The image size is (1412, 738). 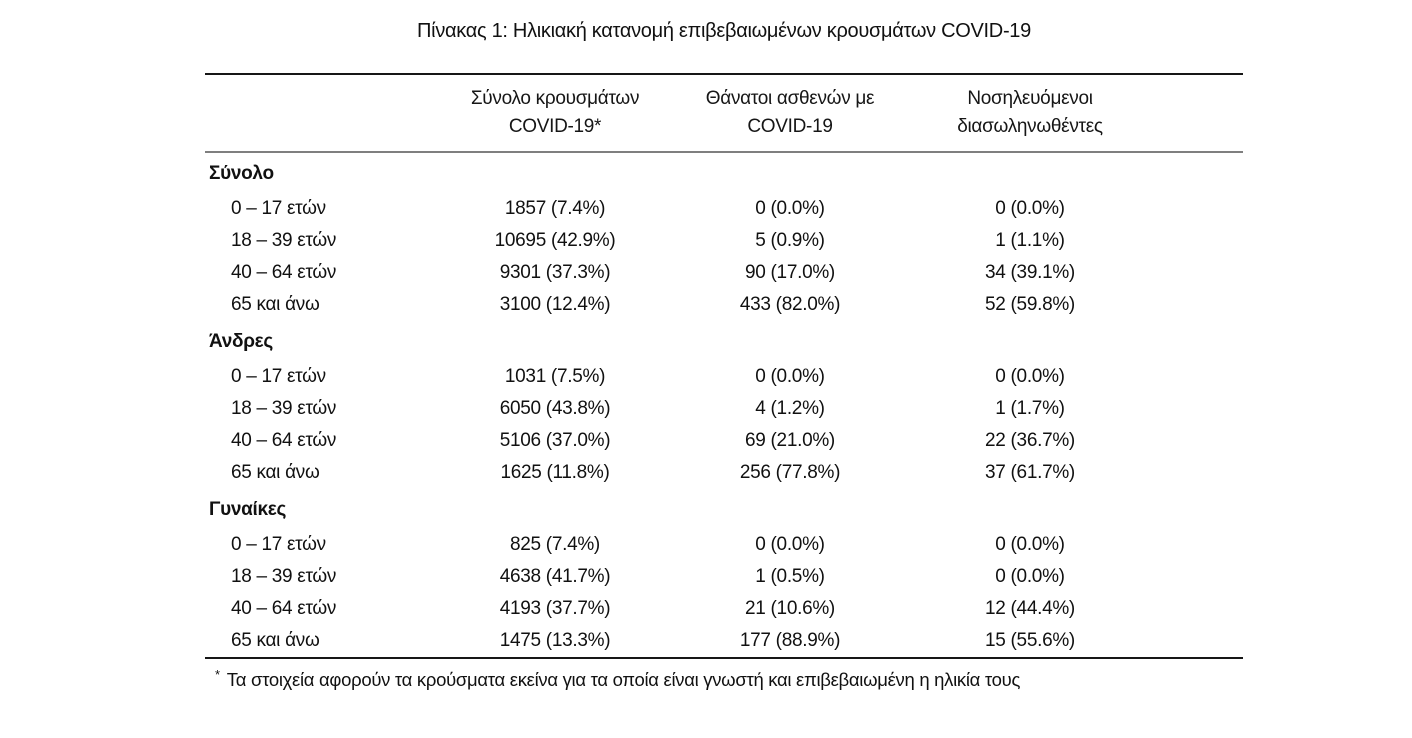 What do you see at coordinates (1030, 240) in the screenshot?
I see `intubated-value: 1 (1.1%)` at bounding box center [1030, 240].